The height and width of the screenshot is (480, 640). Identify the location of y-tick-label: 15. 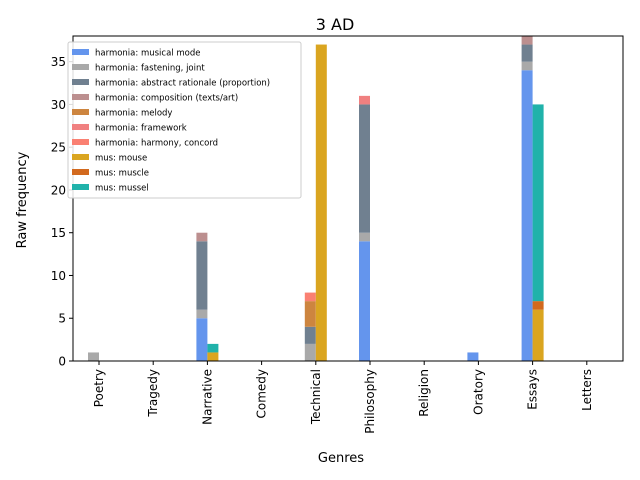
(58, 233).